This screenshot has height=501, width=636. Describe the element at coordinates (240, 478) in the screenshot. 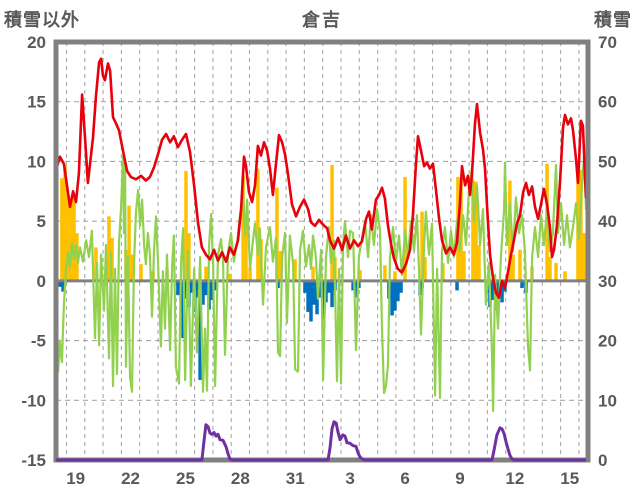

I see `x-axis-tick-label: 28` at that location.